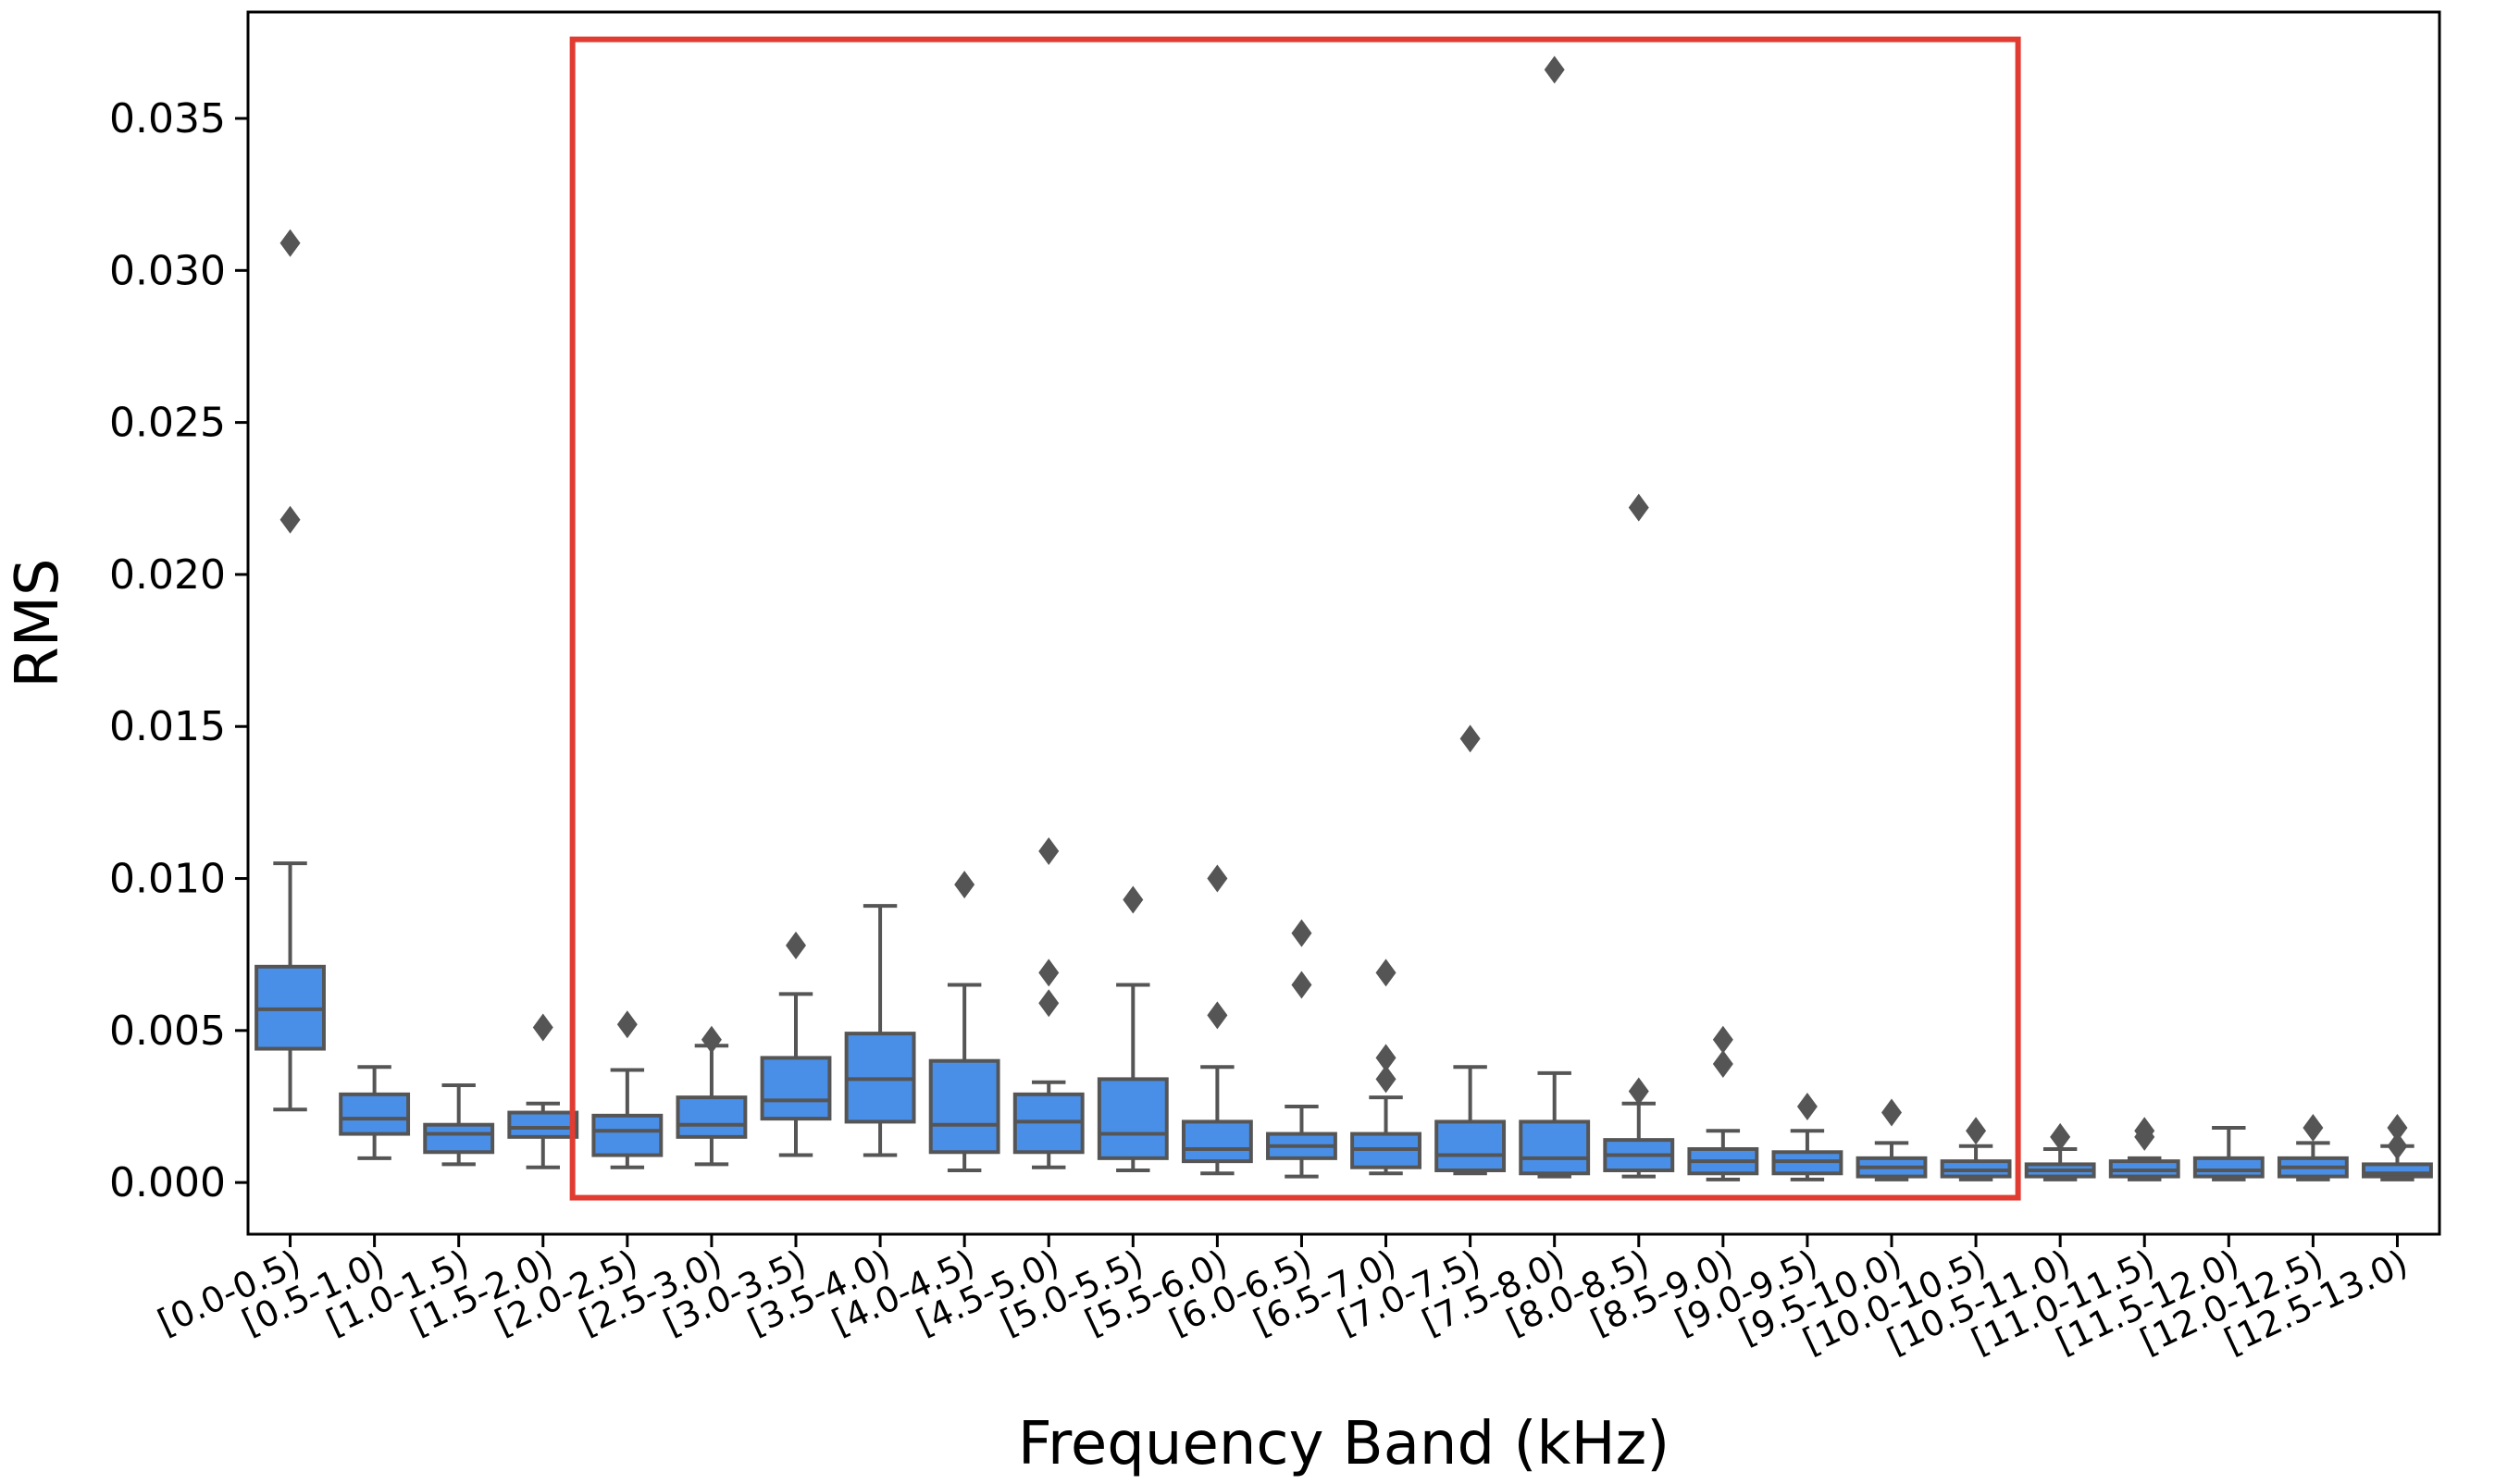 This screenshot has width=2495, height=1484. Describe the element at coordinates (167, 1183) in the screenshot. I see `y-tick-label: 0.000` at that location.